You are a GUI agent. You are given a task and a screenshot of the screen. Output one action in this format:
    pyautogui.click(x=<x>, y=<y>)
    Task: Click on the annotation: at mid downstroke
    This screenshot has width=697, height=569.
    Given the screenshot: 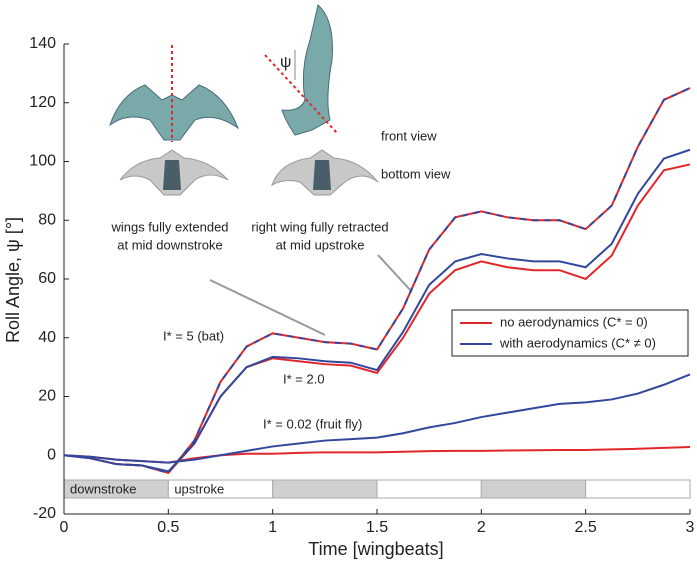 What is the action you would take?
    pyautogui.click(x=170, y=244)
    